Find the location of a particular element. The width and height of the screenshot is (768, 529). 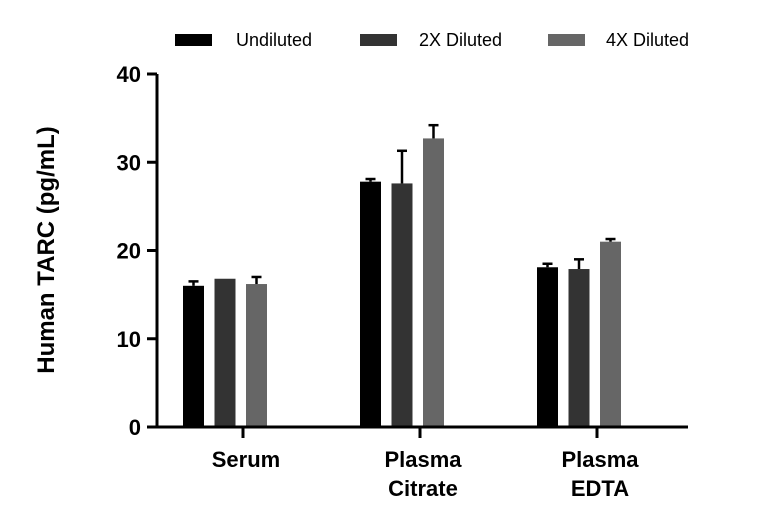

legend-label: 4X Diluted is located at coordinates (647, 40).